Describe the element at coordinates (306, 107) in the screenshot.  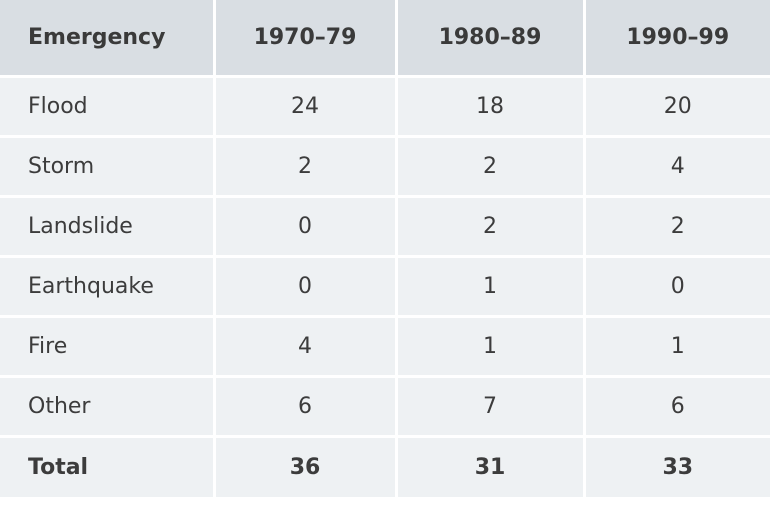
I see `table-cell: 24` at that location.